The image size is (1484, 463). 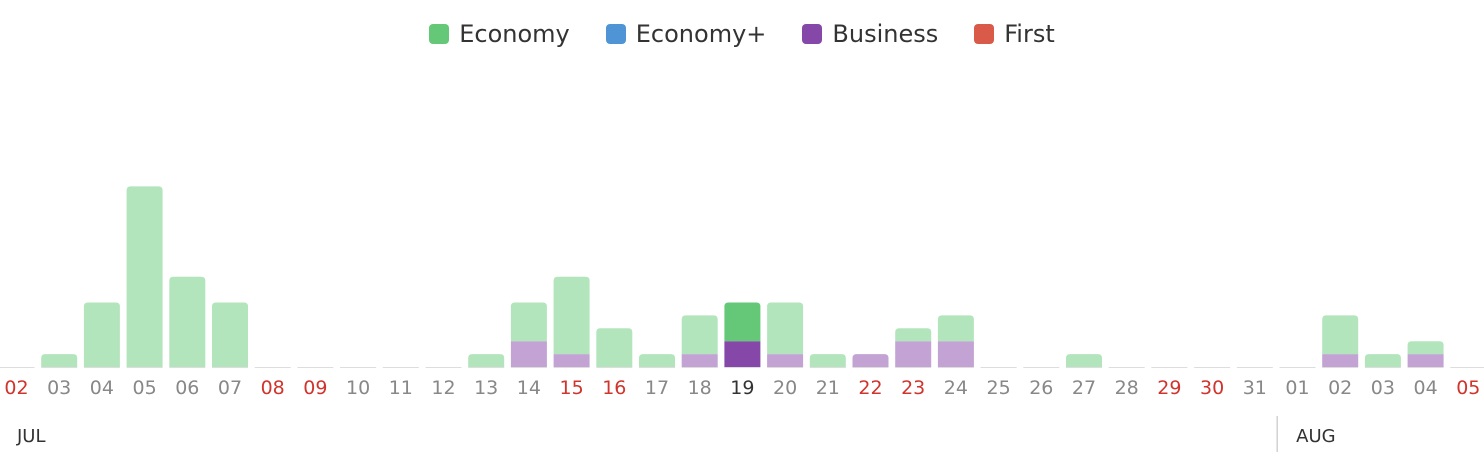 I want to click on x-tick-label: 13, so click(x=486, y=388).